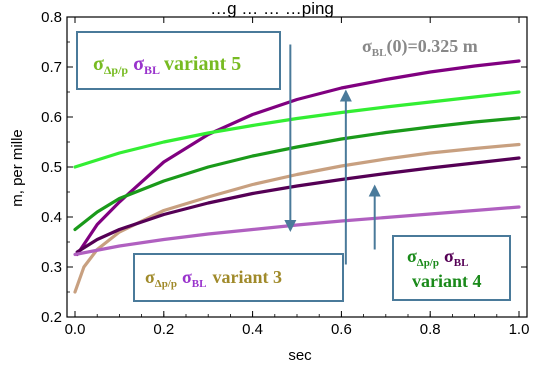  I want to click on x-tick-label: 1.0, so click(519, 329).